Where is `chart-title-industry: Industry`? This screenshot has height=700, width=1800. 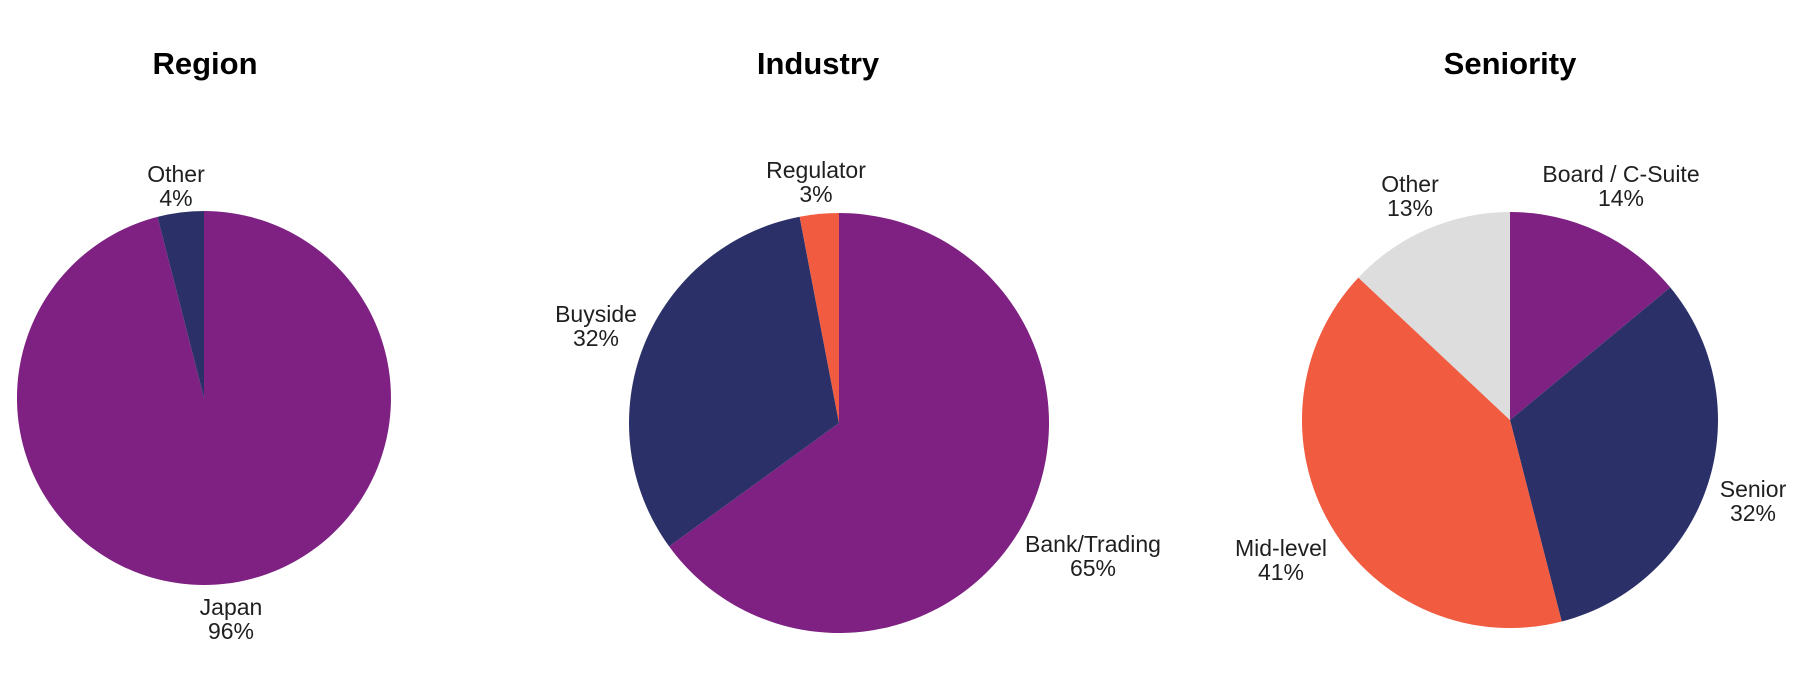 chart-title-industry: Industry is located at coordinates (818, 63).